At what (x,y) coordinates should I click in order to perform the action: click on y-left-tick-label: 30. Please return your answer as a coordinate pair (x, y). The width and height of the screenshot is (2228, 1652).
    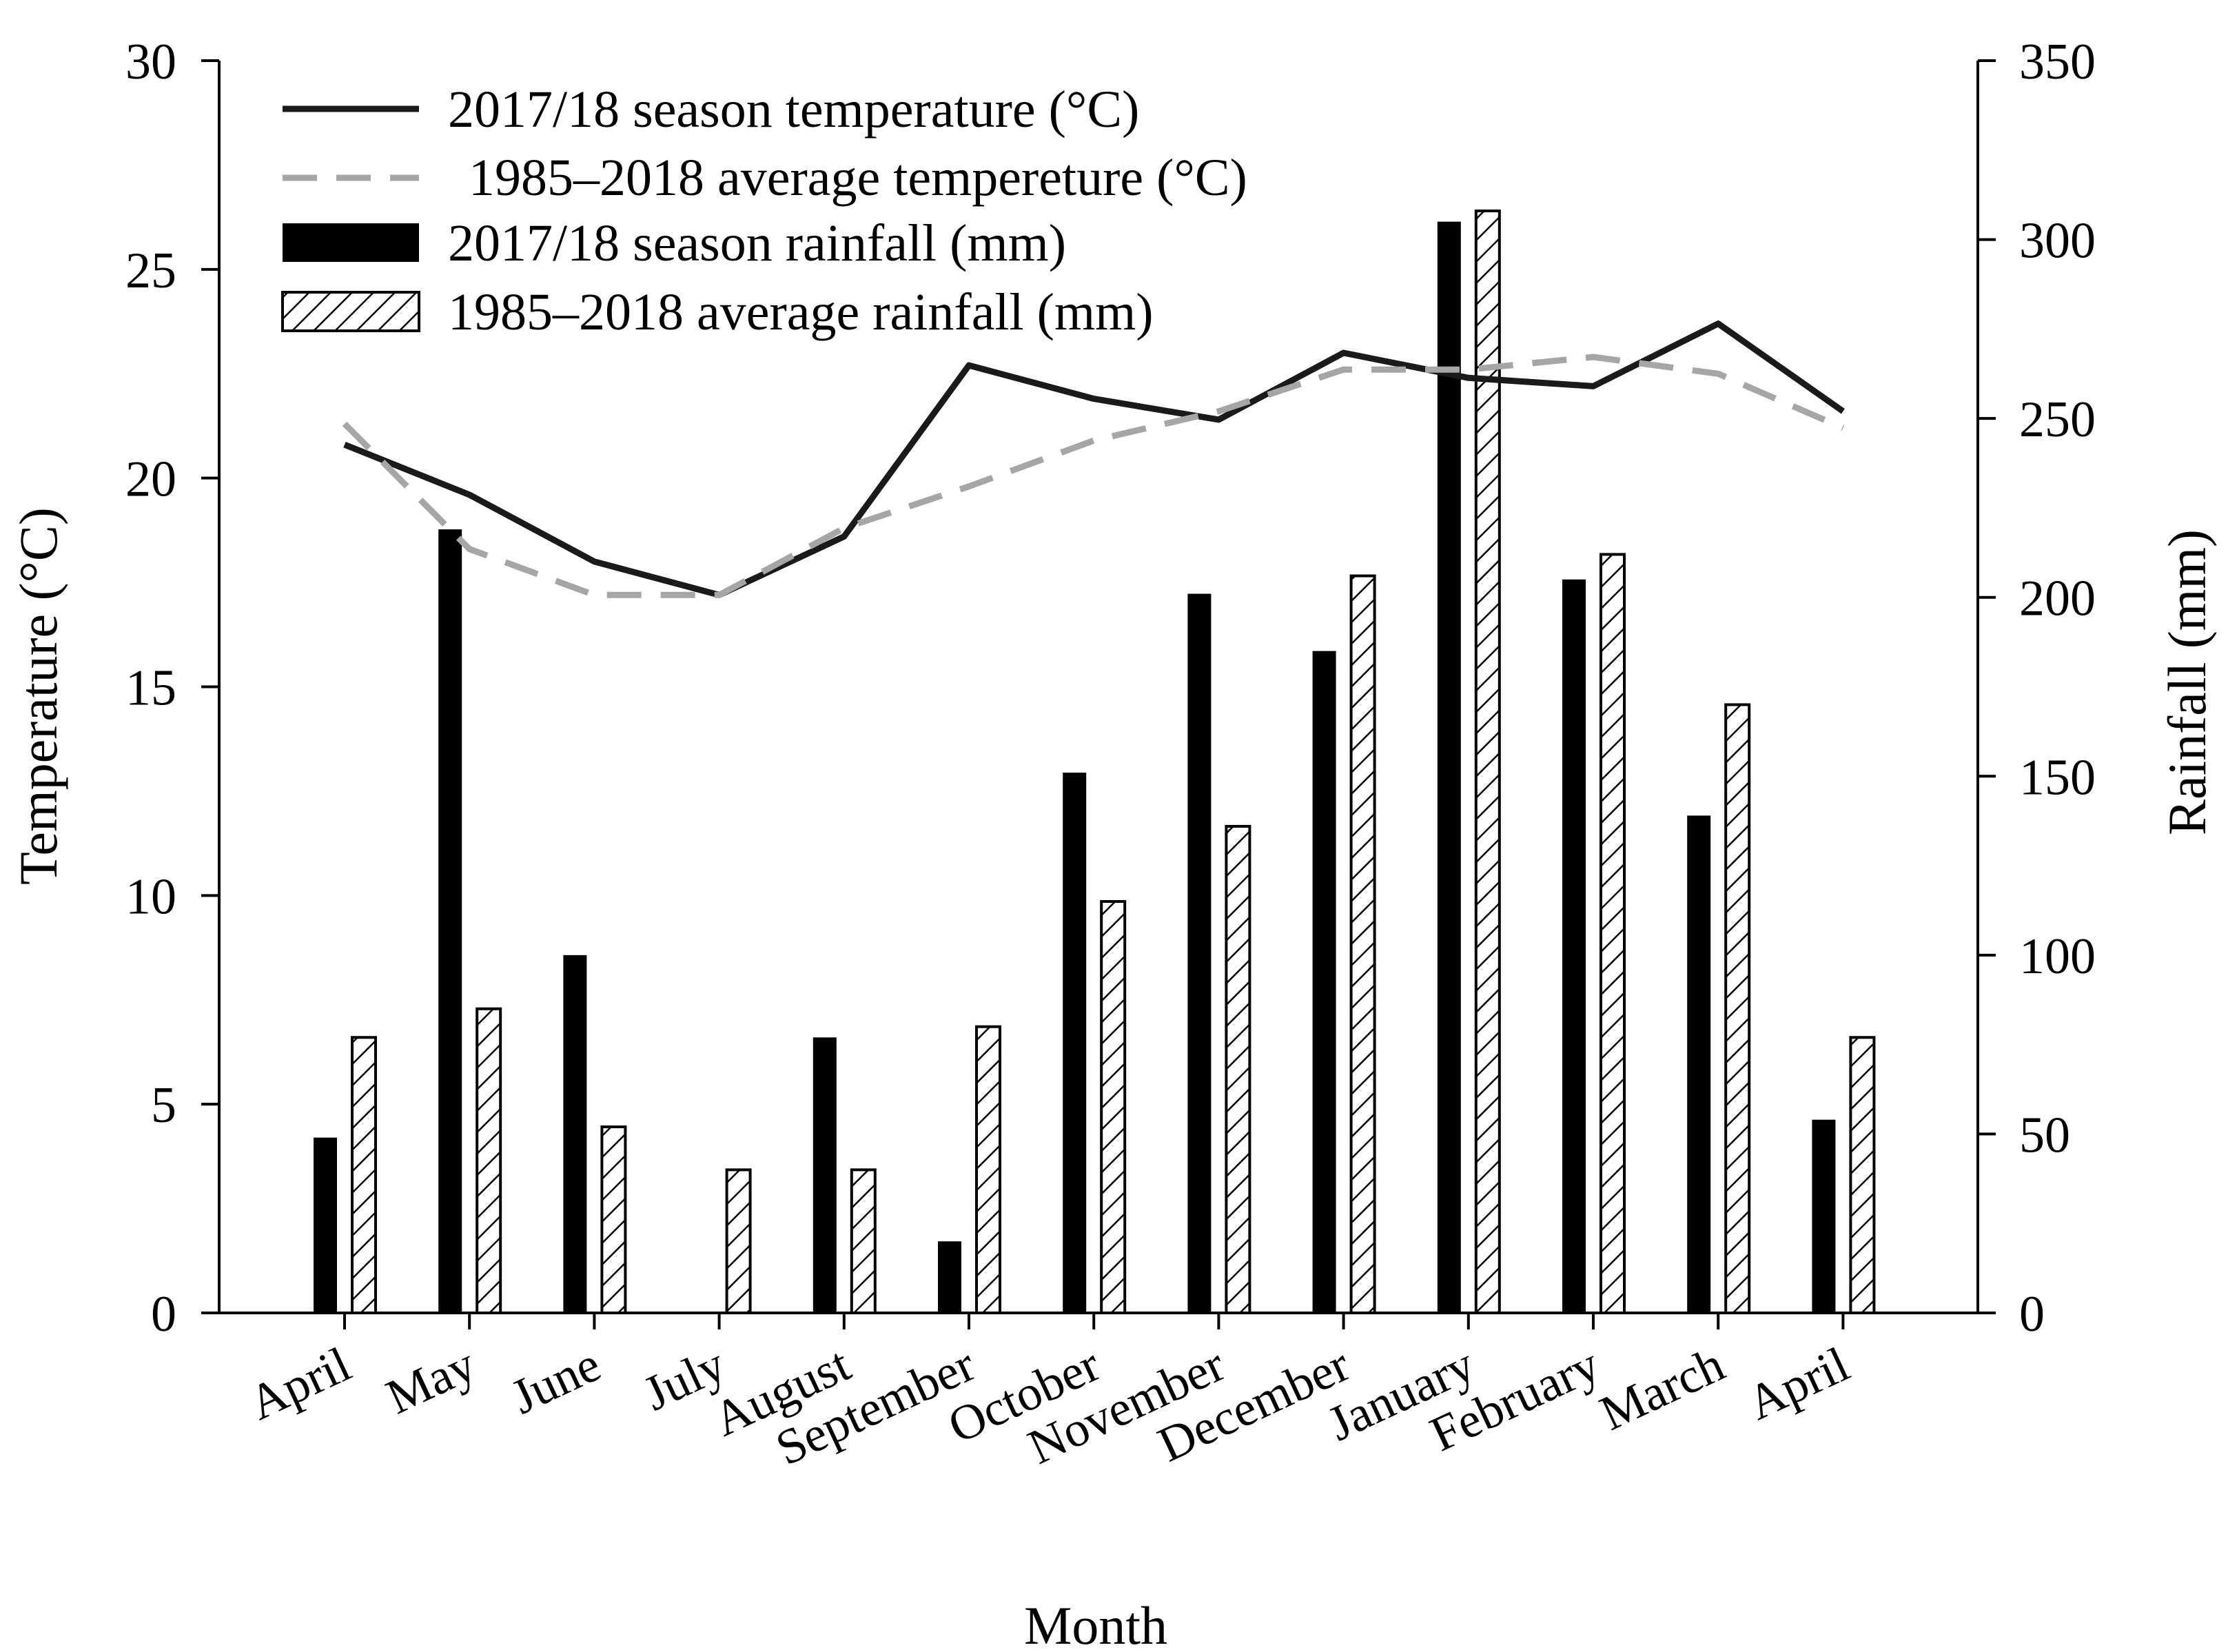
    Looking at the image, I should click on (150, 62).